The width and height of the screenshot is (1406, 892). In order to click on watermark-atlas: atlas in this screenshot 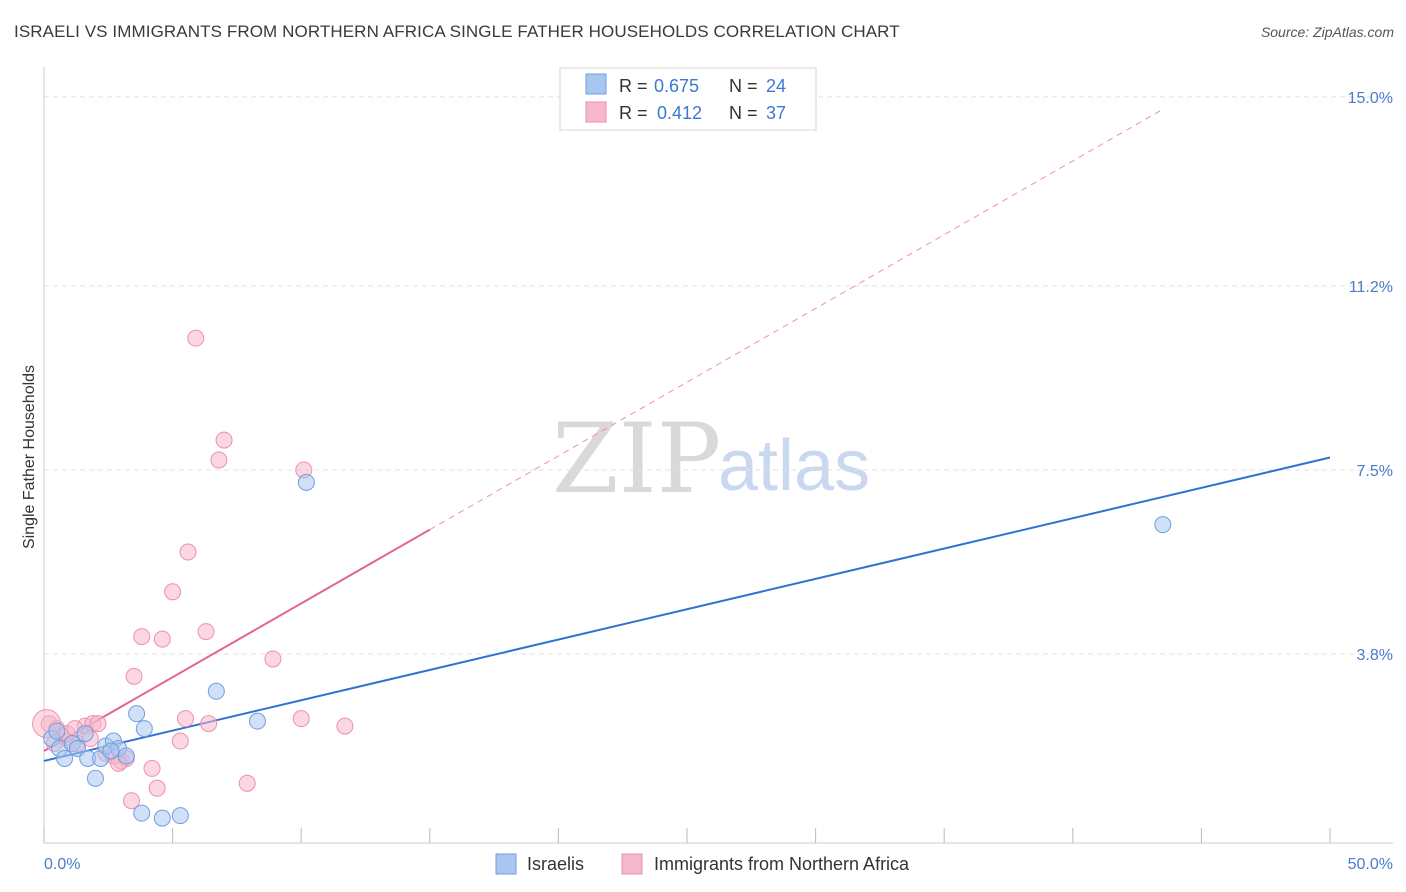, I will do `click(794, 466)`.